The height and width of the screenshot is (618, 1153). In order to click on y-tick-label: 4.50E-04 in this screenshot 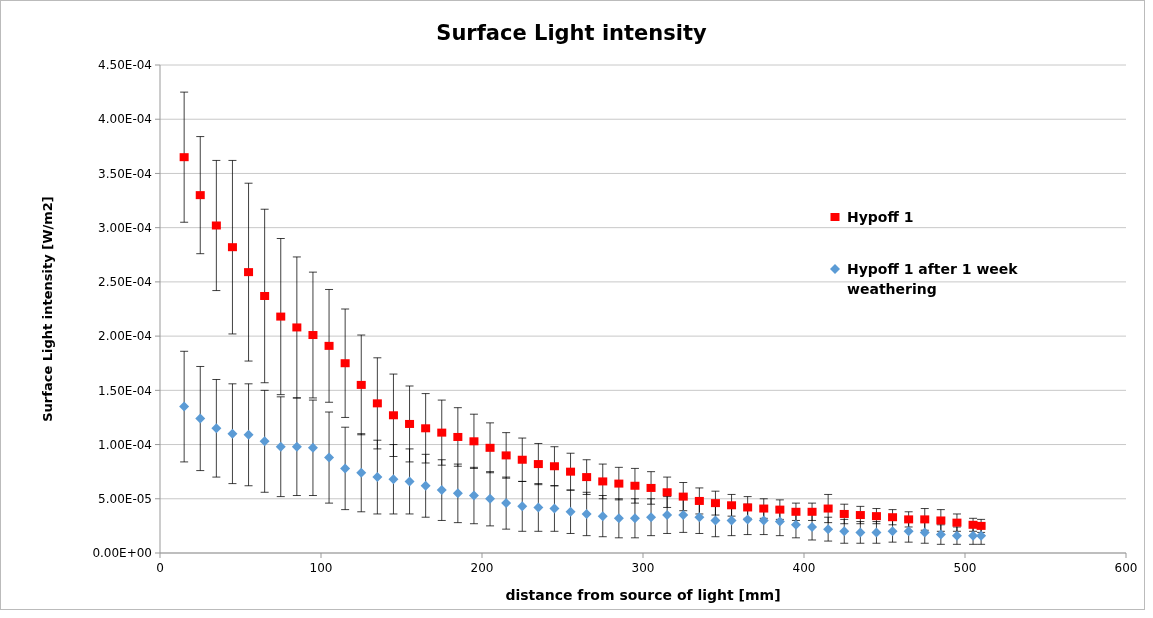, I will do `click(125, 65)`.